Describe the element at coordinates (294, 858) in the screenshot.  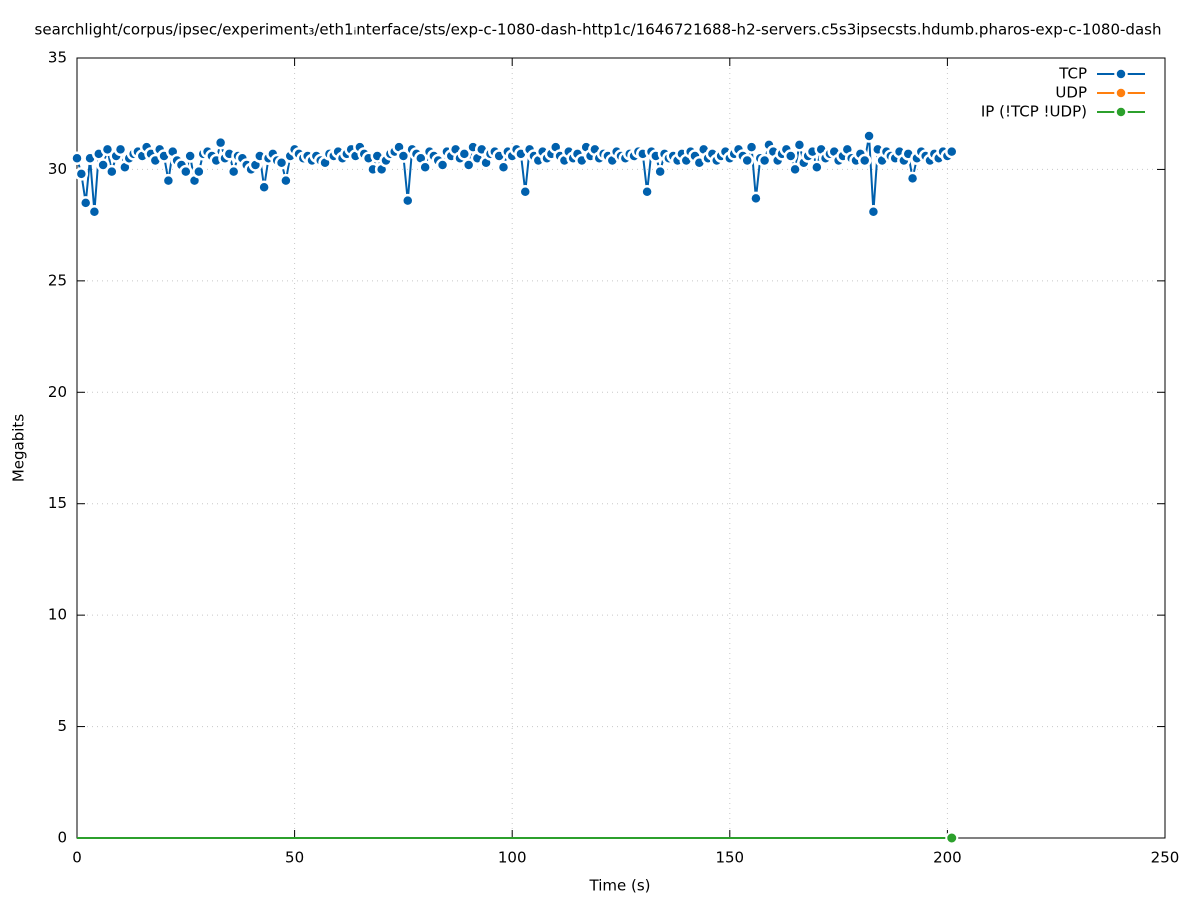
I see `x-tick-label: 50` at that location.